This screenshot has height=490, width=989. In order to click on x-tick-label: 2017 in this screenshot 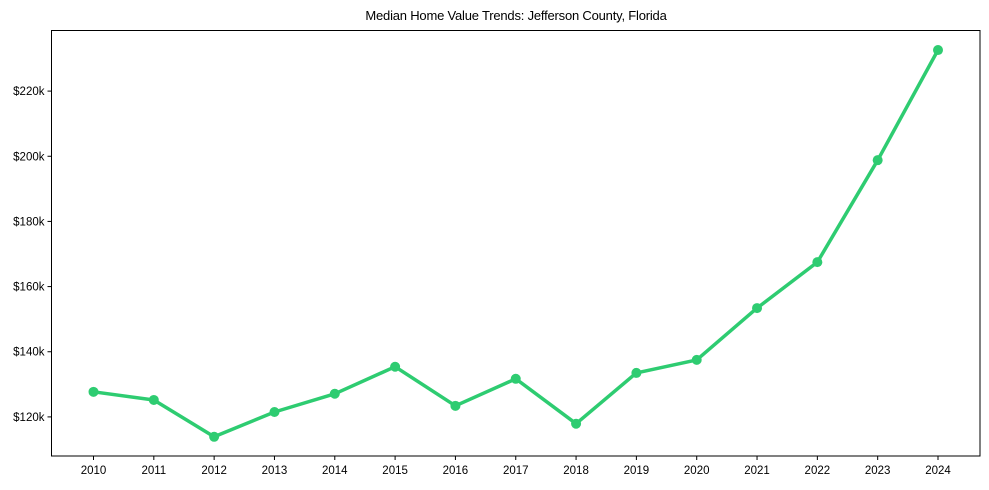, I will do `click(516, 471)`.